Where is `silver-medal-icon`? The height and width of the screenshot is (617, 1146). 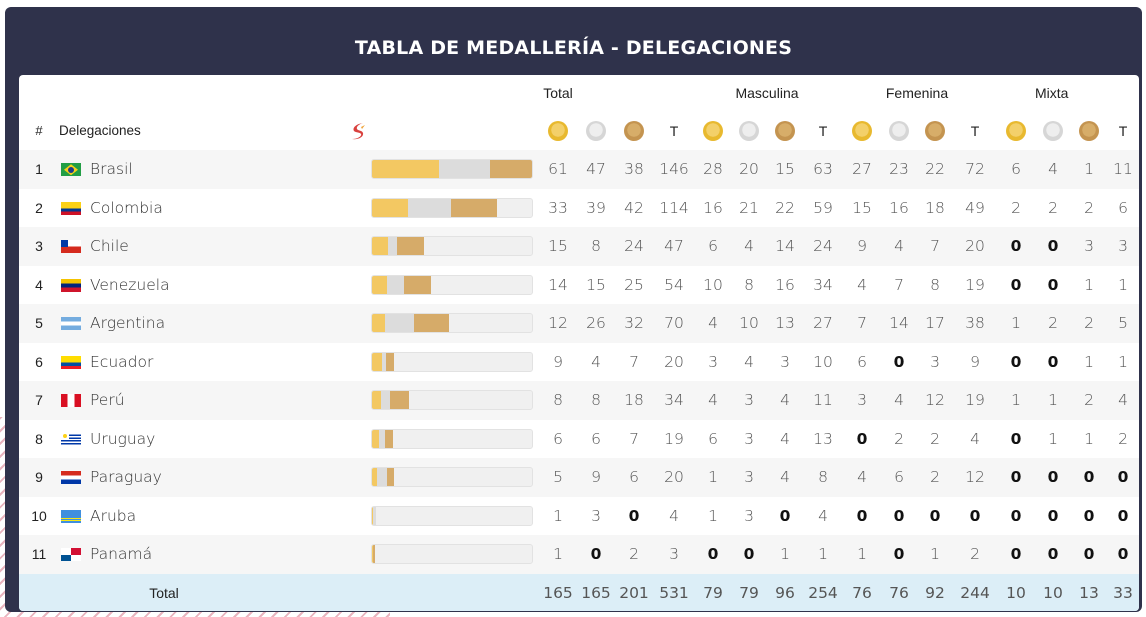
silver-medal-icon is located at coordinates (899, 130).